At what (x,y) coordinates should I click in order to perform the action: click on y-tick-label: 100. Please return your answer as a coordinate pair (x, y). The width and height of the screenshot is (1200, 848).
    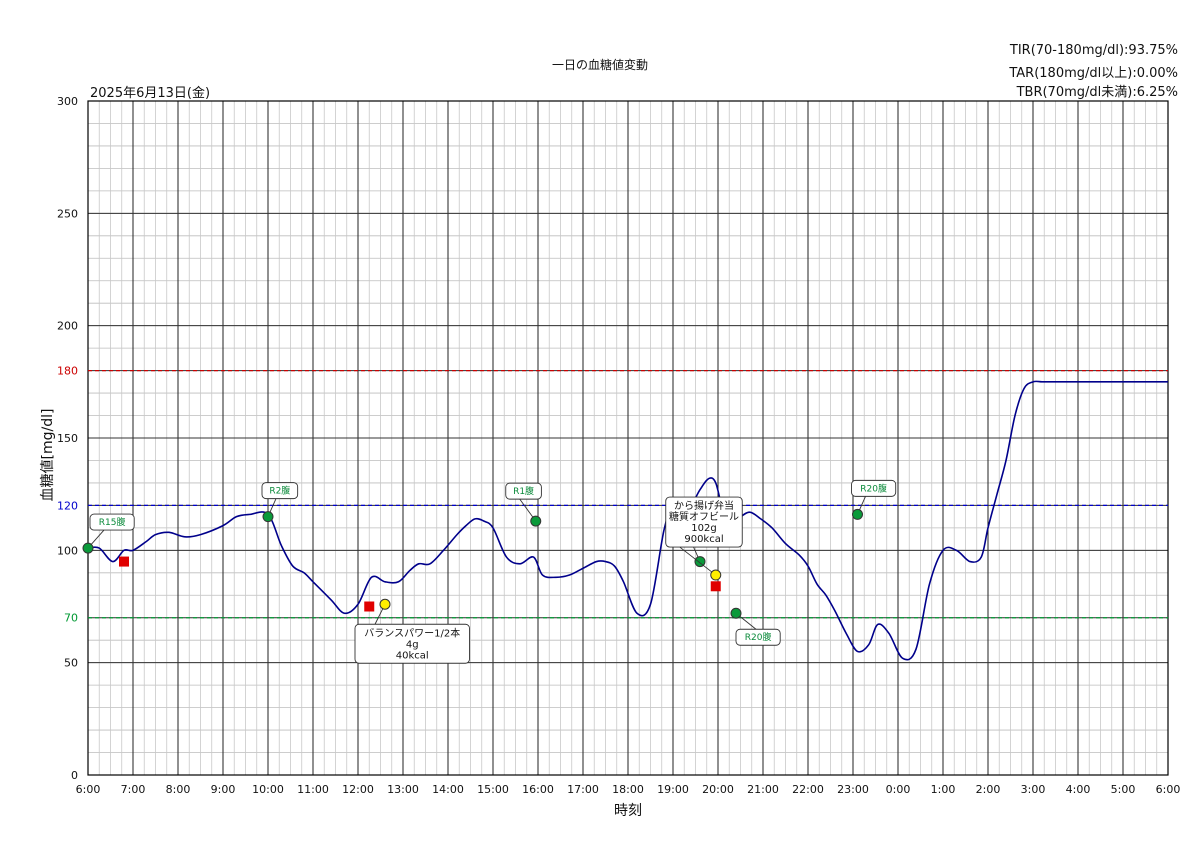
    Looking at the image, I should click on (67, 550).